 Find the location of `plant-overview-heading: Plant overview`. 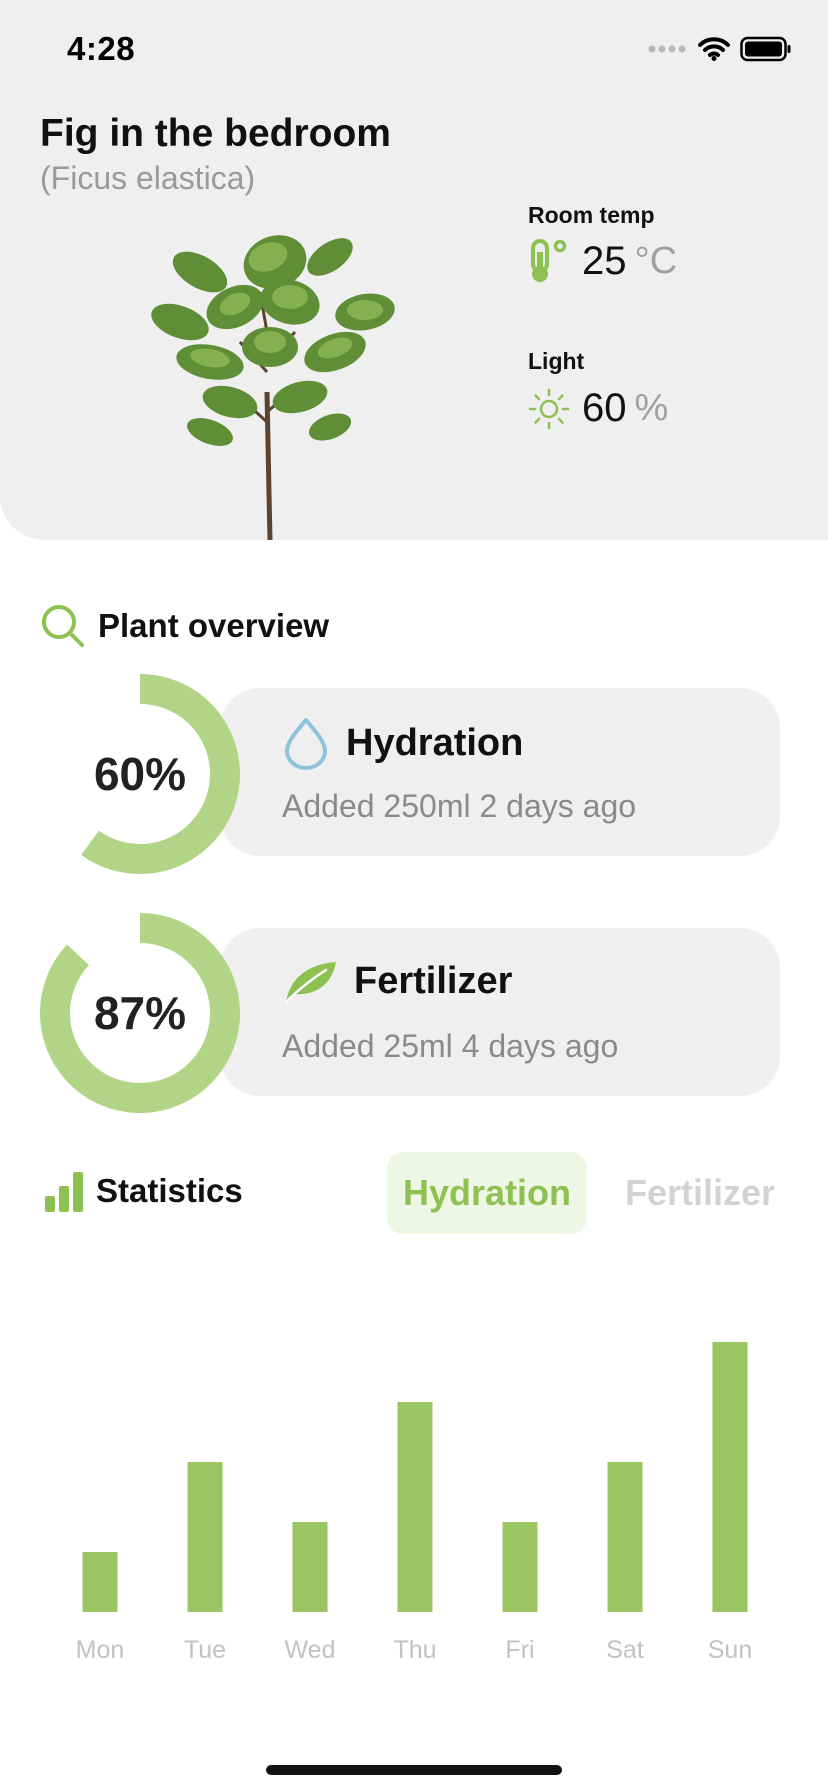

plant-overview-heading: Plant overview is located at coordinates (184, 626).